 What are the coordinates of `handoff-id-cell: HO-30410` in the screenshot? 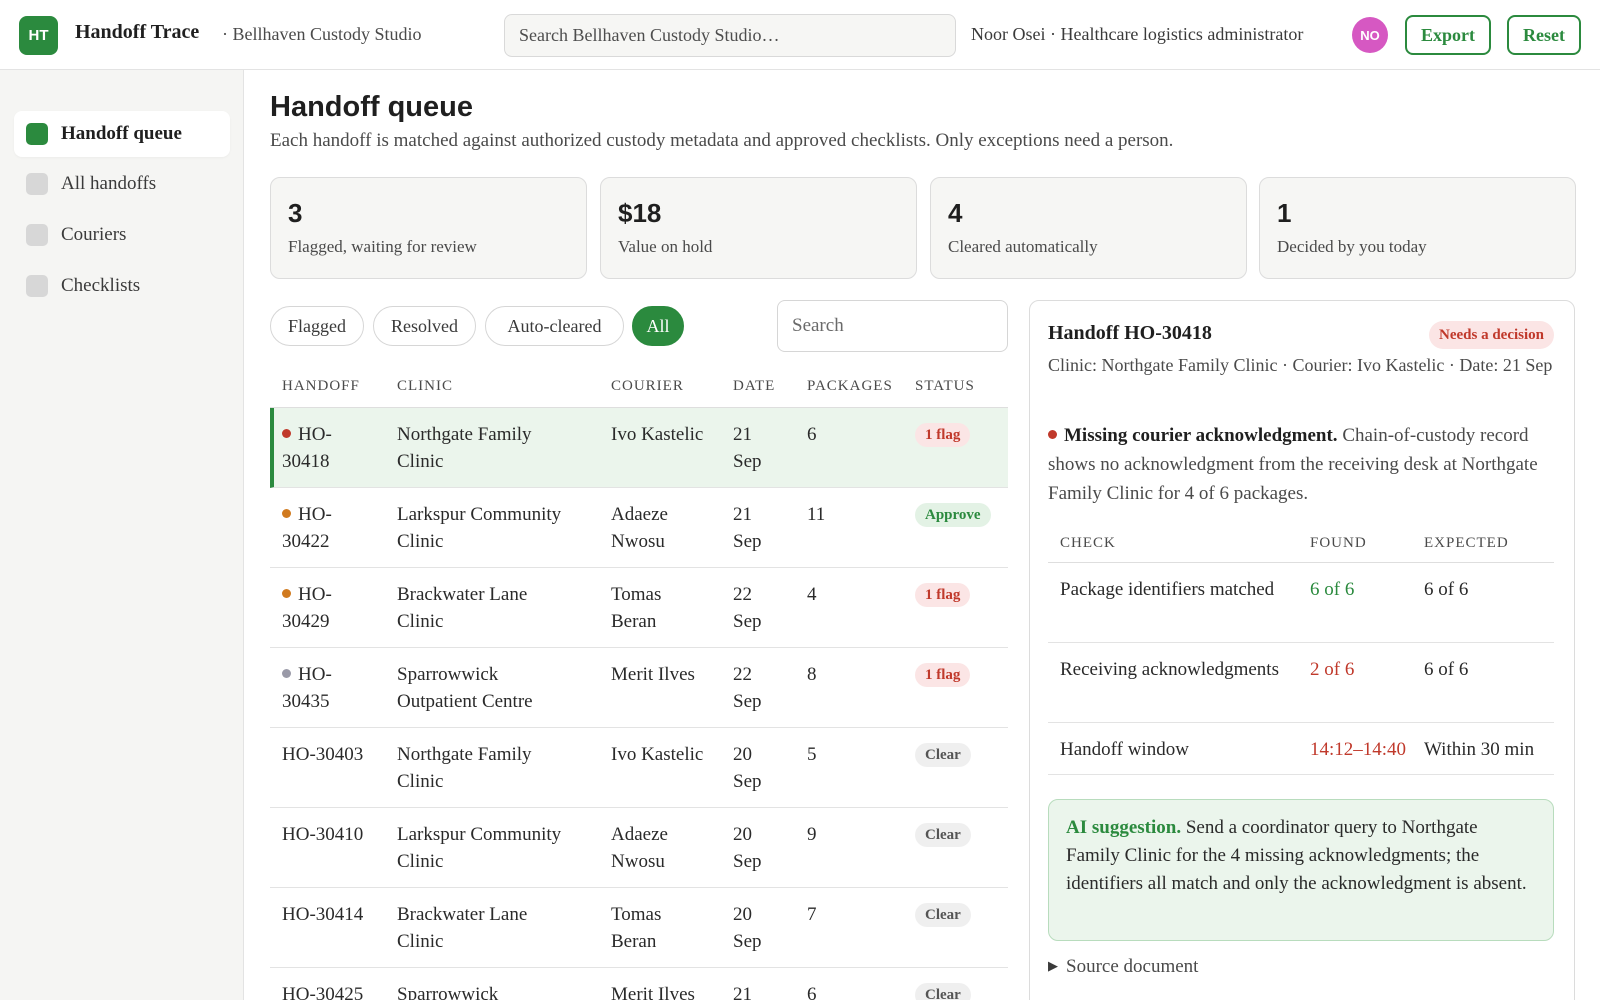 It's located at (322, 834).